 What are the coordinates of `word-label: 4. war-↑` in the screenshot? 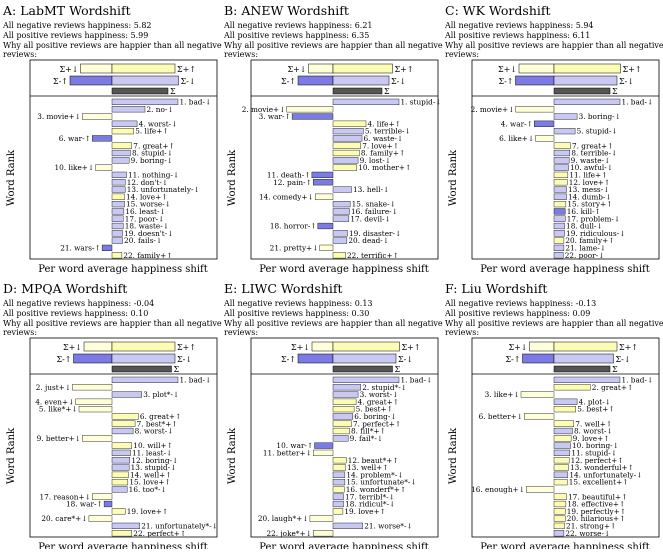 It's located at (517, 123).